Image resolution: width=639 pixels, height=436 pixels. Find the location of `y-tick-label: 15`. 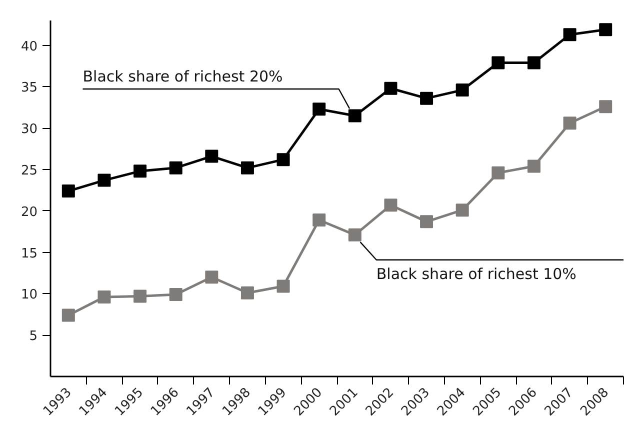

y-tick-label: 15 is located at coordinates (29, 254).